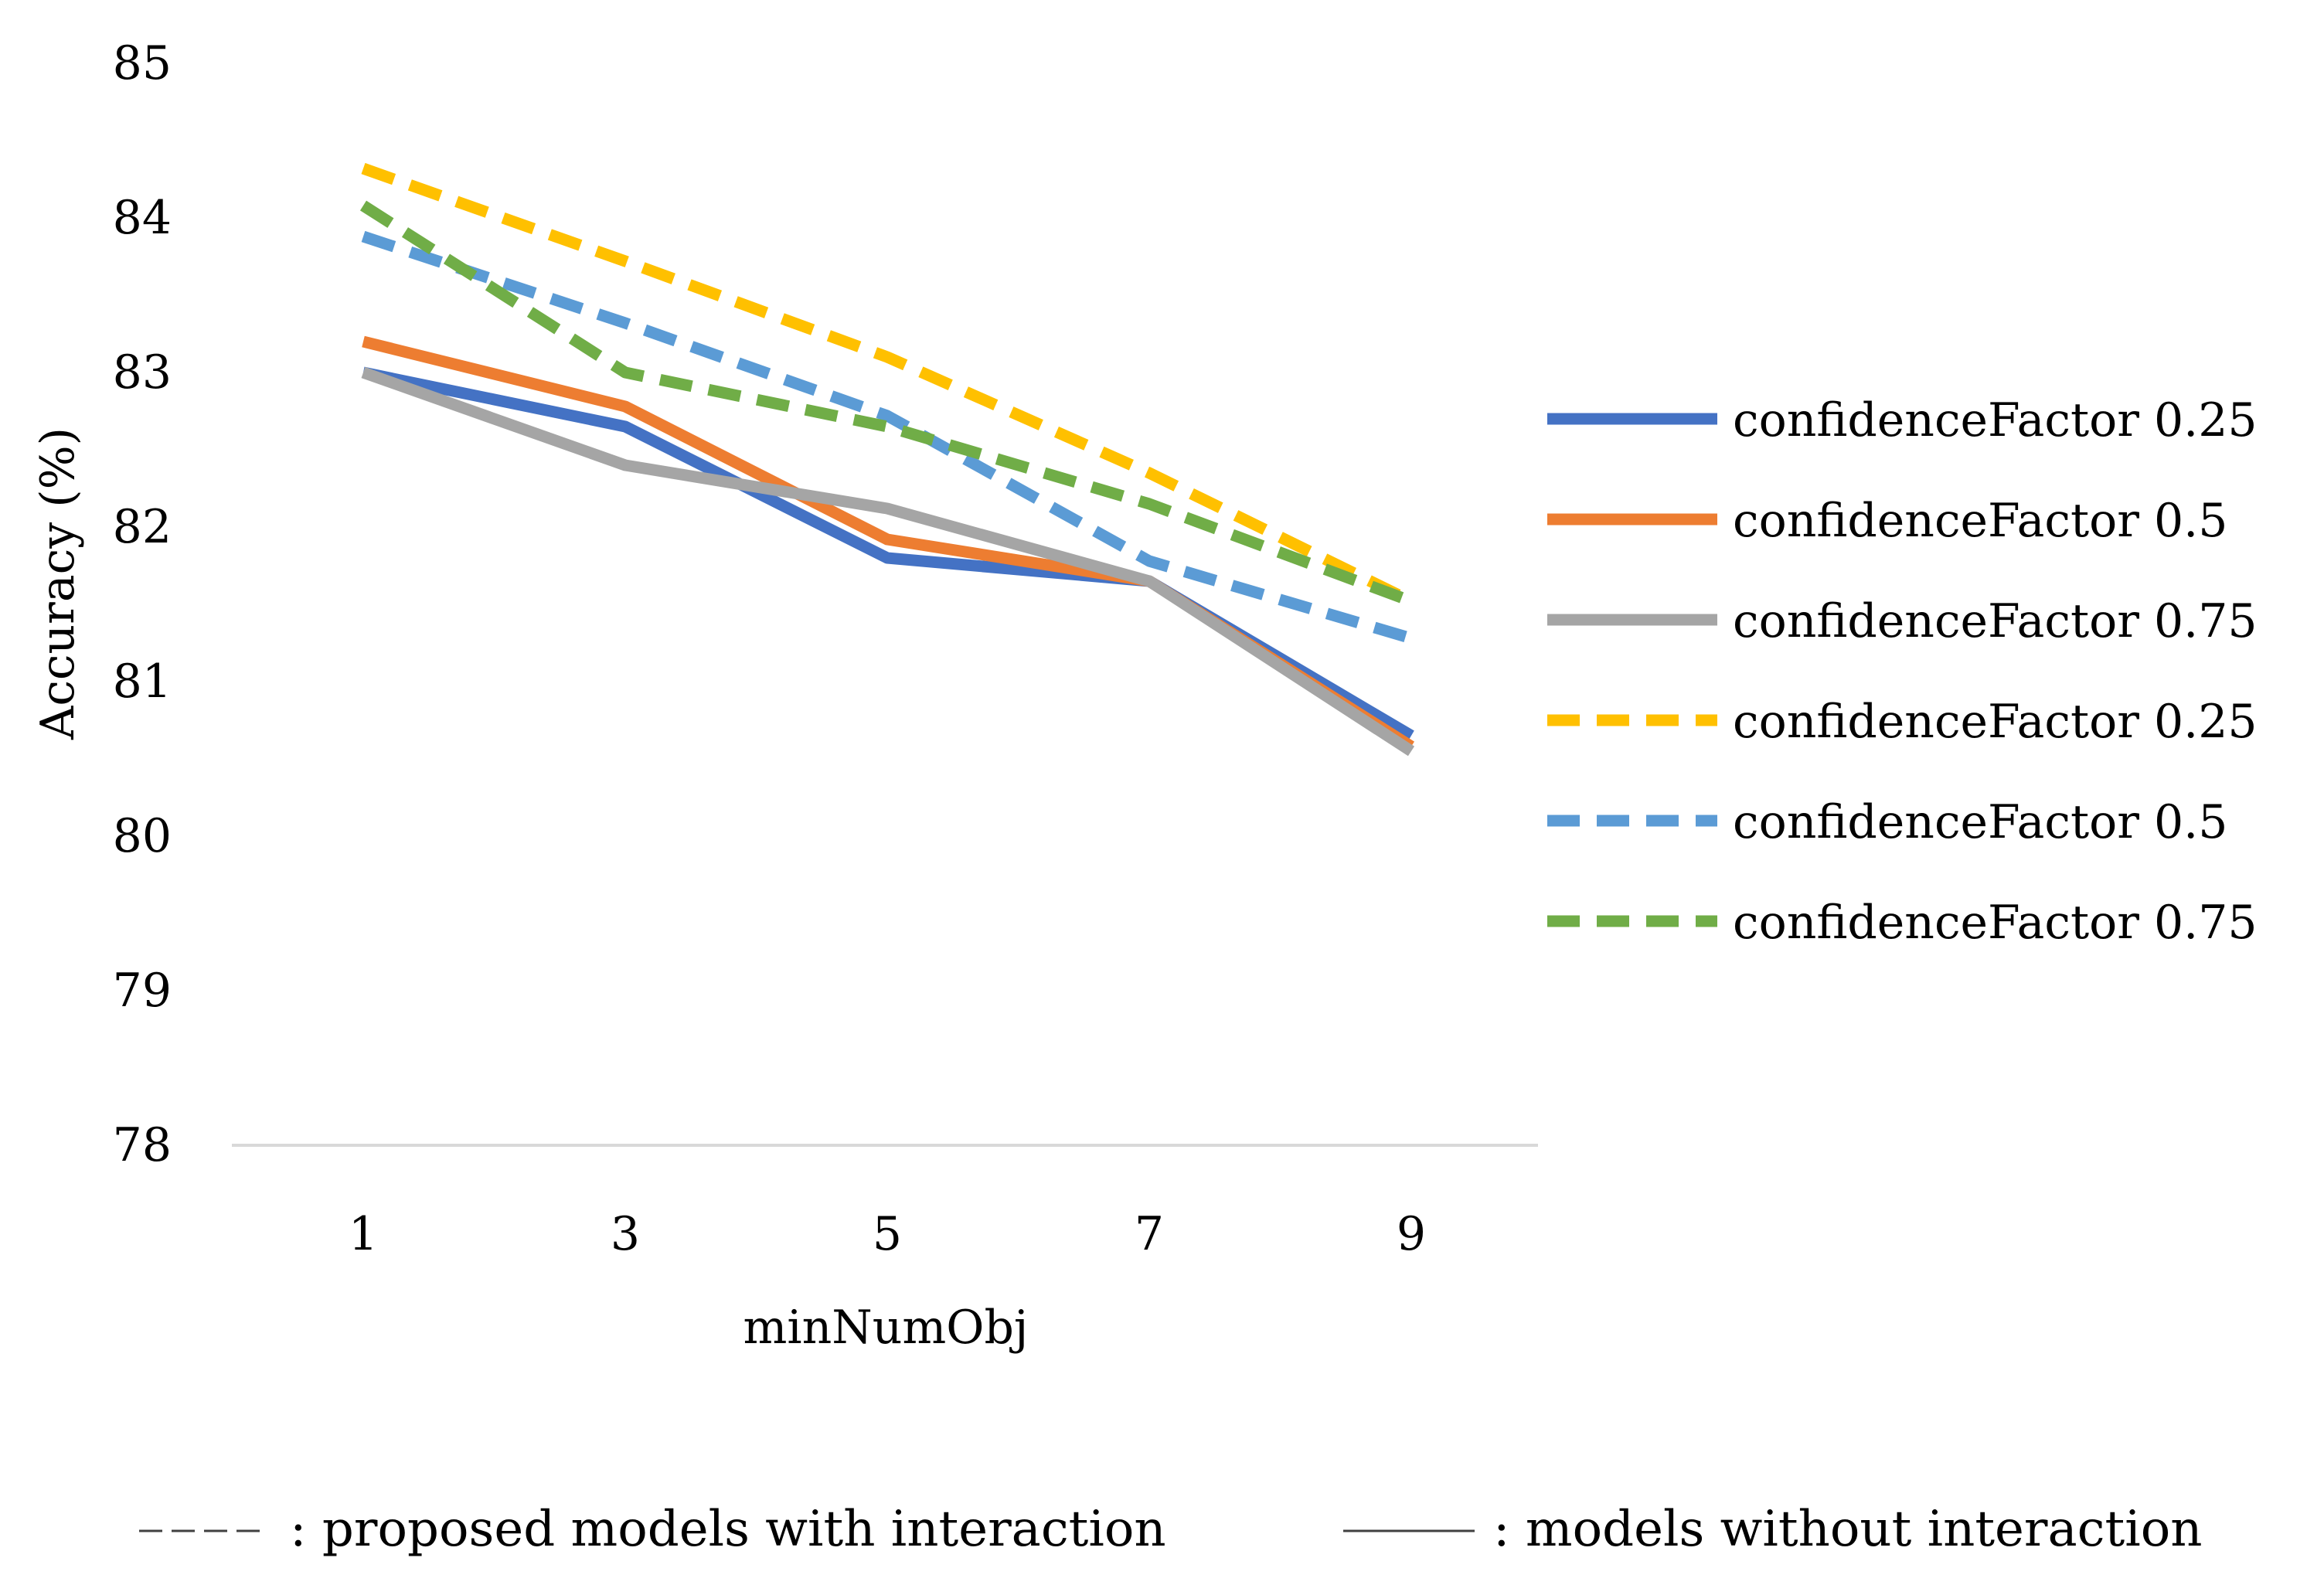  Describe the element at coordinates (1411, 1234) in the screenshot. I see `x-tick-label: 9` at that location.